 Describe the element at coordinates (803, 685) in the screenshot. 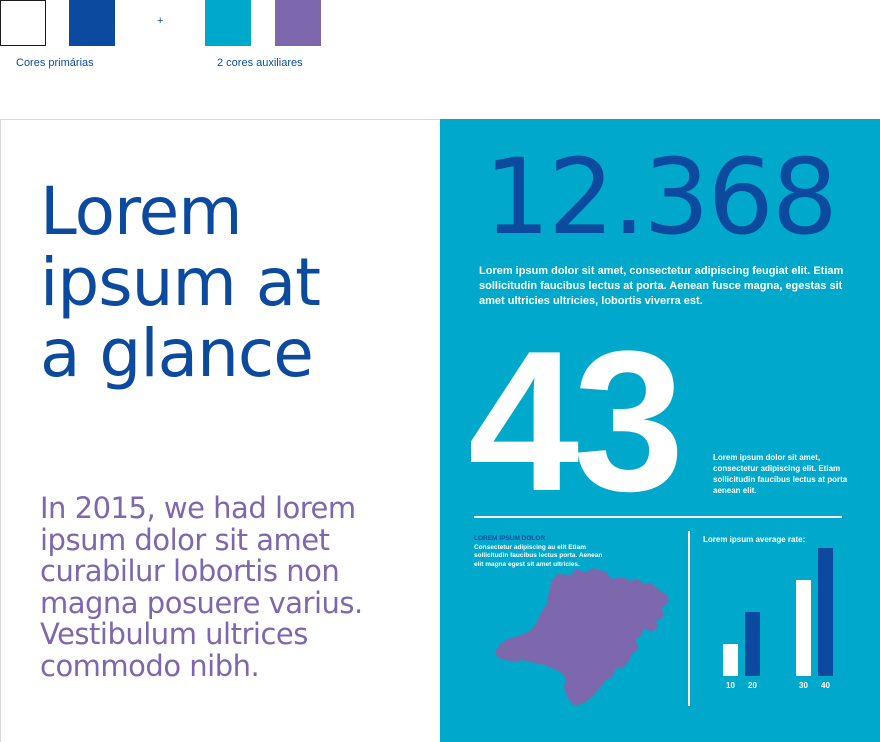

I see `chart-category-label: 30` at that location.